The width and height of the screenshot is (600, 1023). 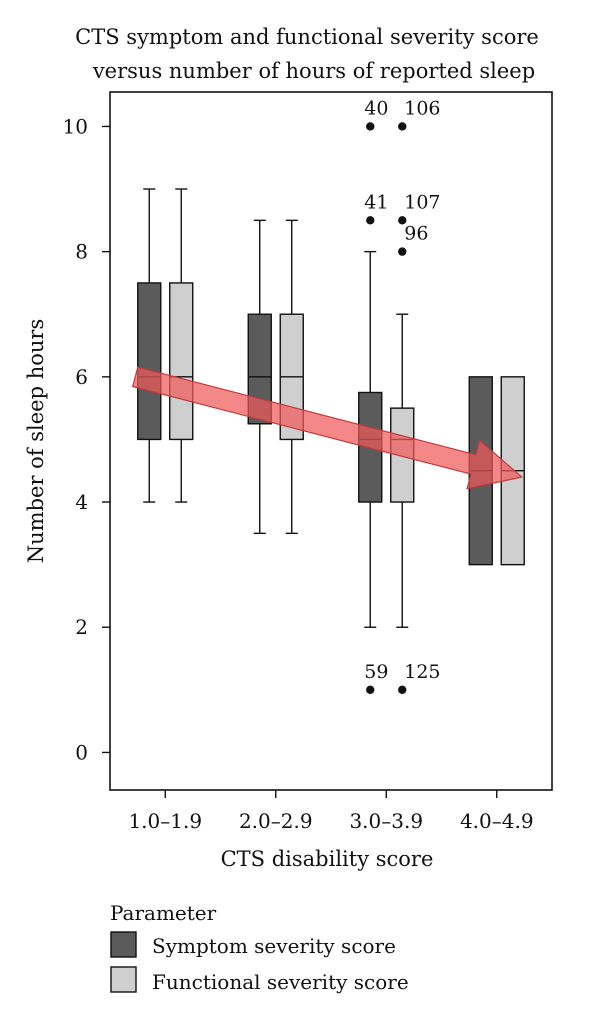 What do you see at coordinates (81, 502) in the screenshot?
I see `y-tick-label: 4` at bounding box center [81, 502].